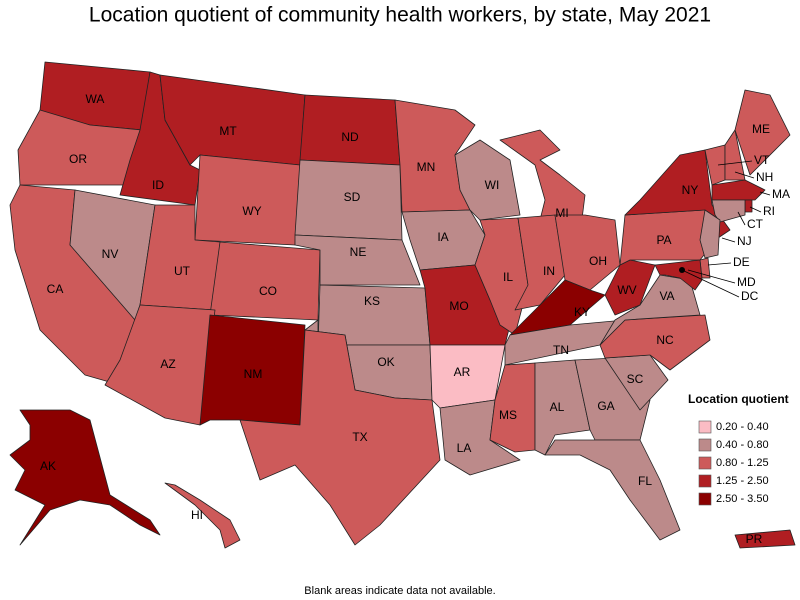  What do you see at coordinates (182, 271) in the screenshot?
I see `state-label: UT` at bounding box center [182, 271].